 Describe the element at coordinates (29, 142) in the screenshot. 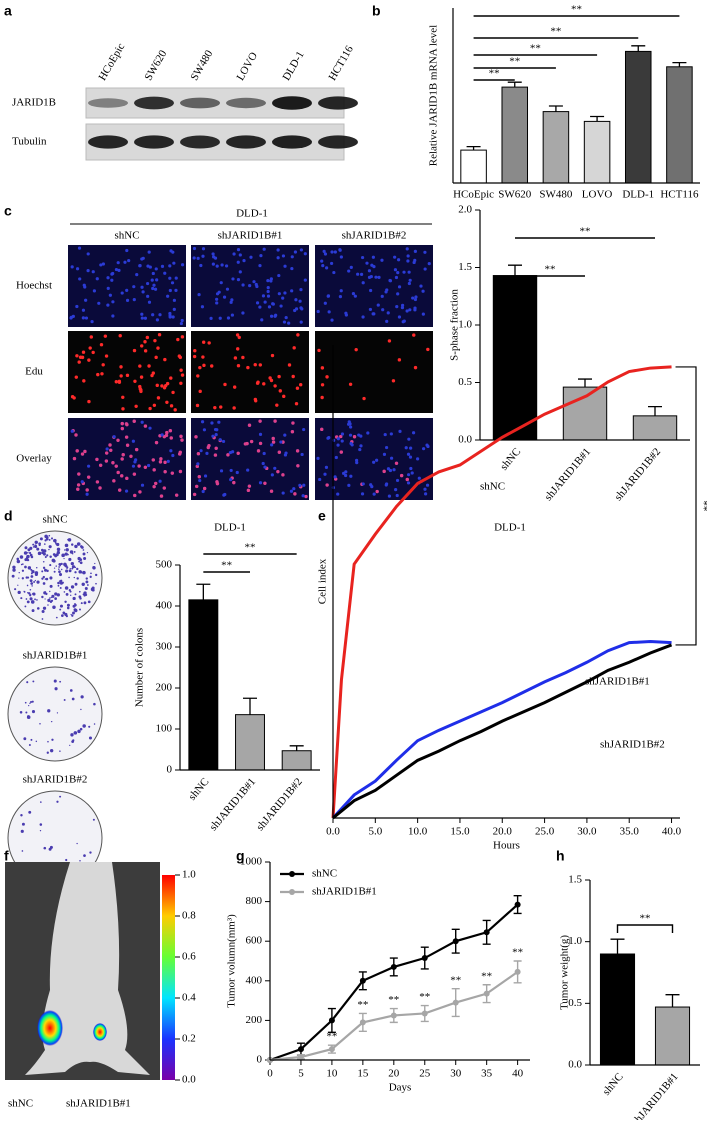

I see `blot-row-label: Tubulin` at that location.